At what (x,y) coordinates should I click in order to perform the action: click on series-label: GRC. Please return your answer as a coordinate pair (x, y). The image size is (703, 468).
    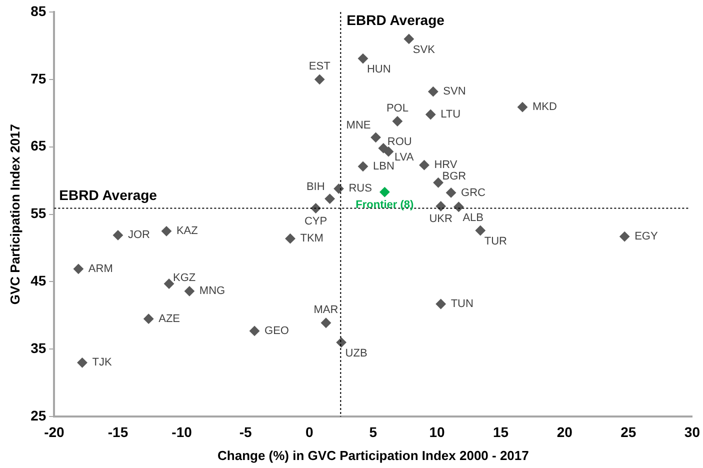
    Looking at the image, I should click on (473, 192).